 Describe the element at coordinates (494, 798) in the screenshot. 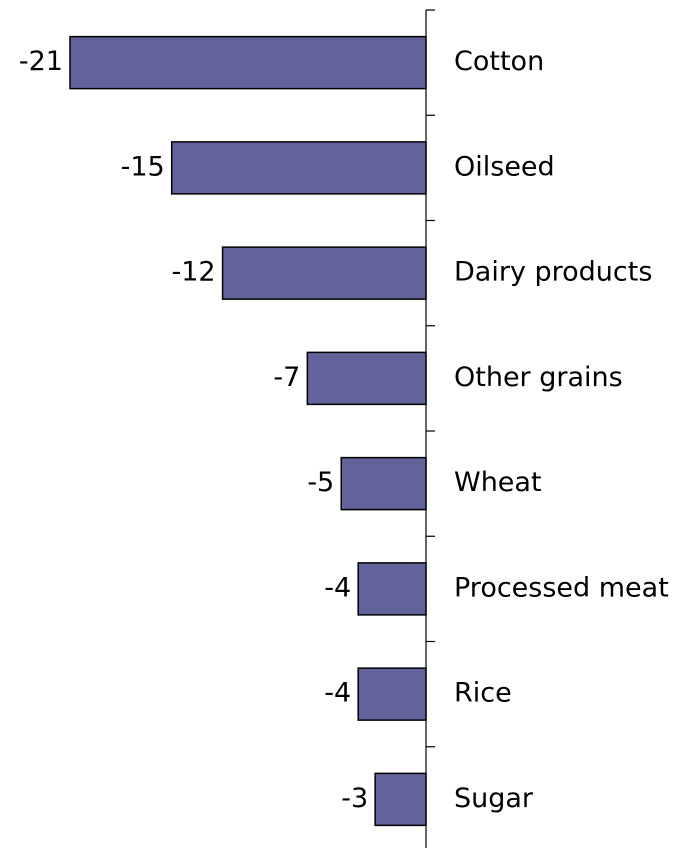

I see `category-label: Sugar` at that location.